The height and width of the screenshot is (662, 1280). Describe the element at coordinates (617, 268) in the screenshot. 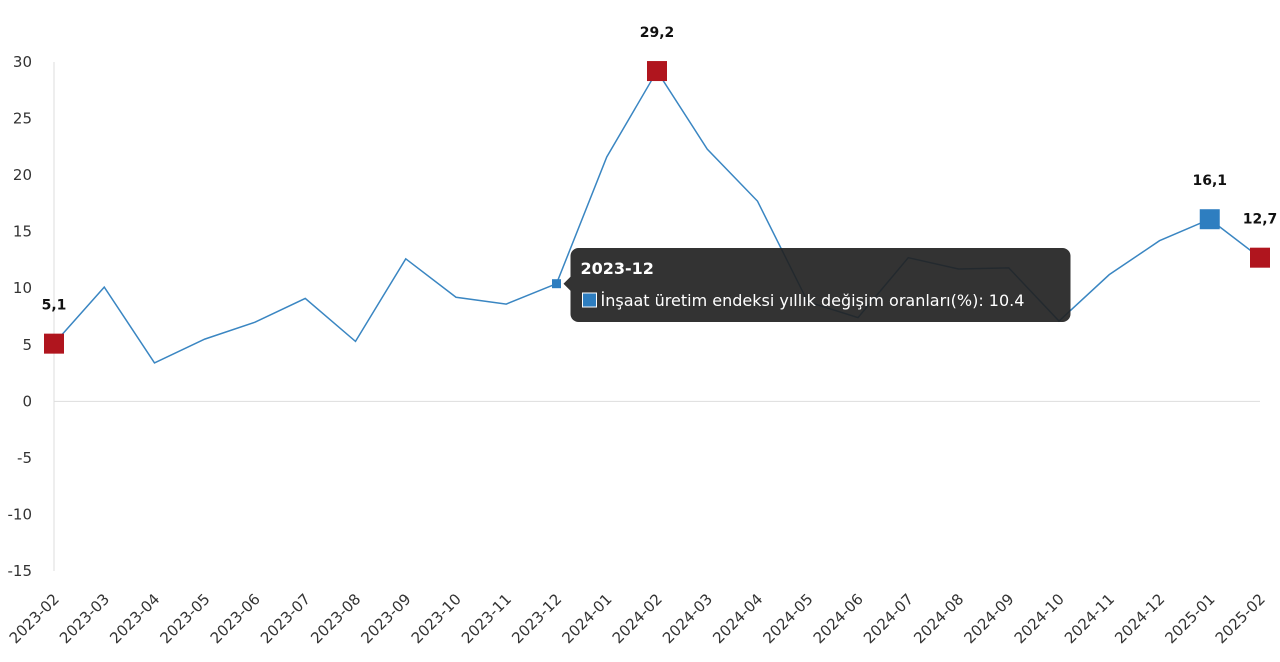

I see `tooltip-title: 2023-12` at that location.